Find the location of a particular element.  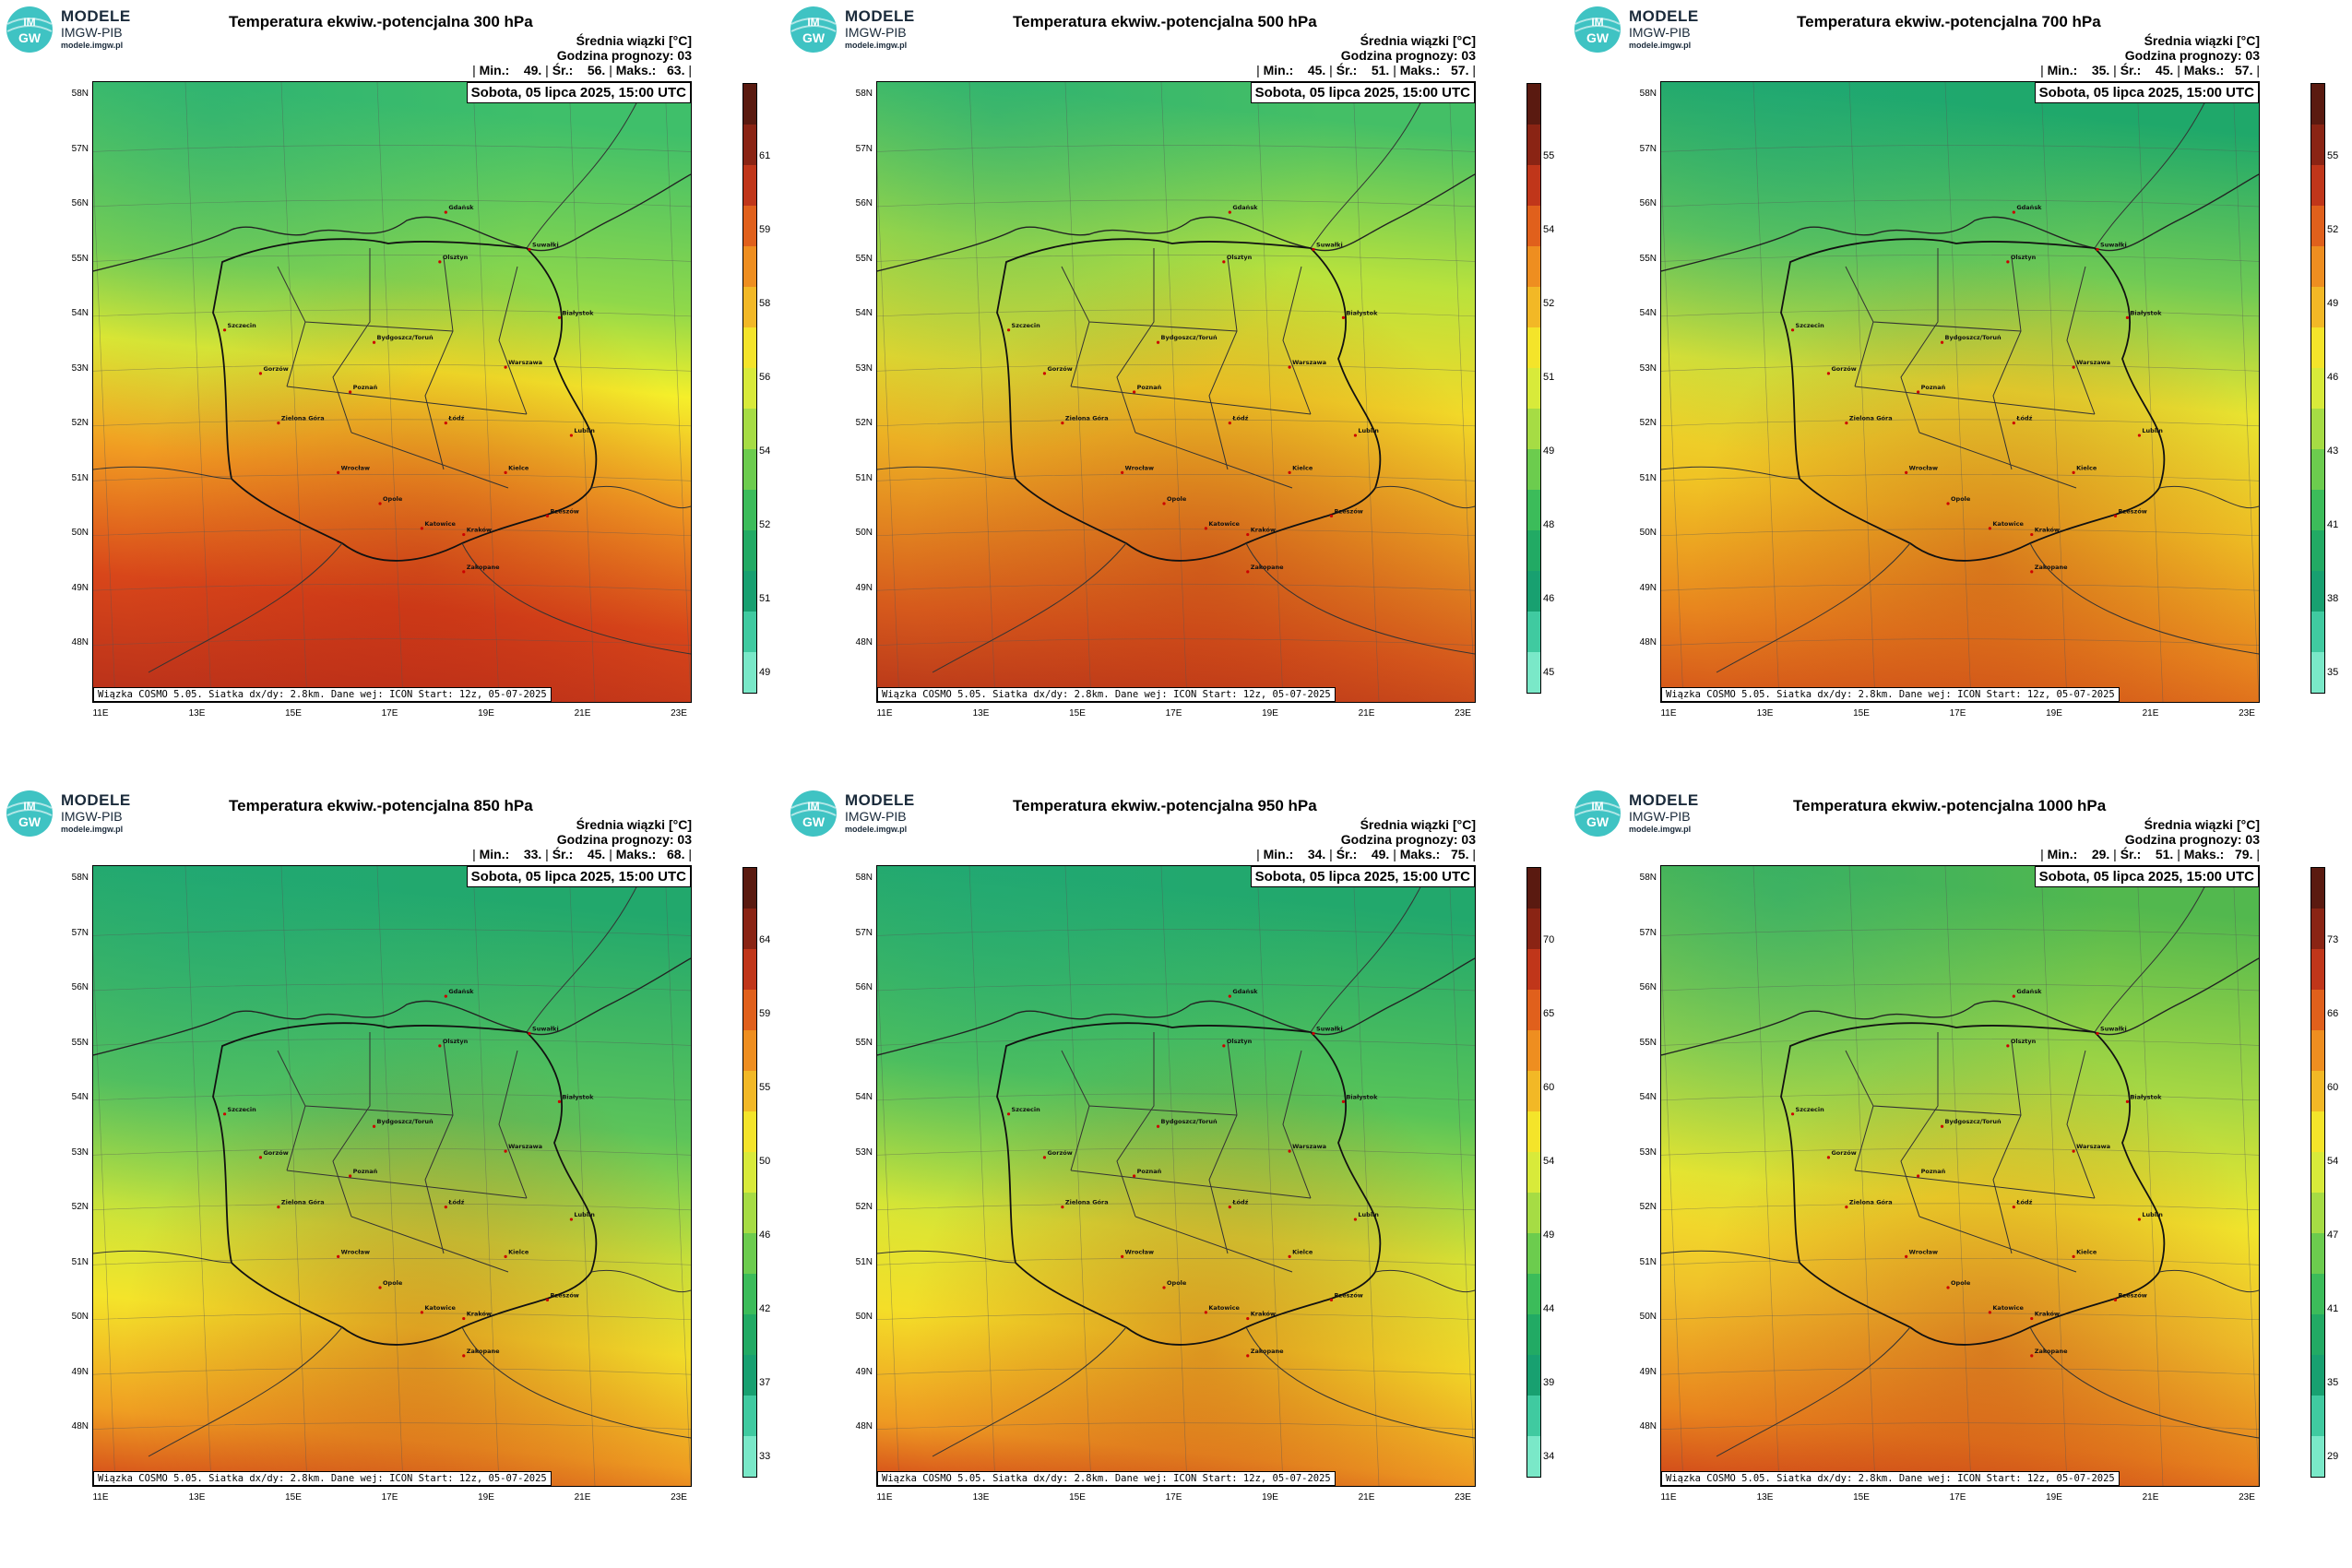

latitude-label: 50N is located at coordinates (80, 533).